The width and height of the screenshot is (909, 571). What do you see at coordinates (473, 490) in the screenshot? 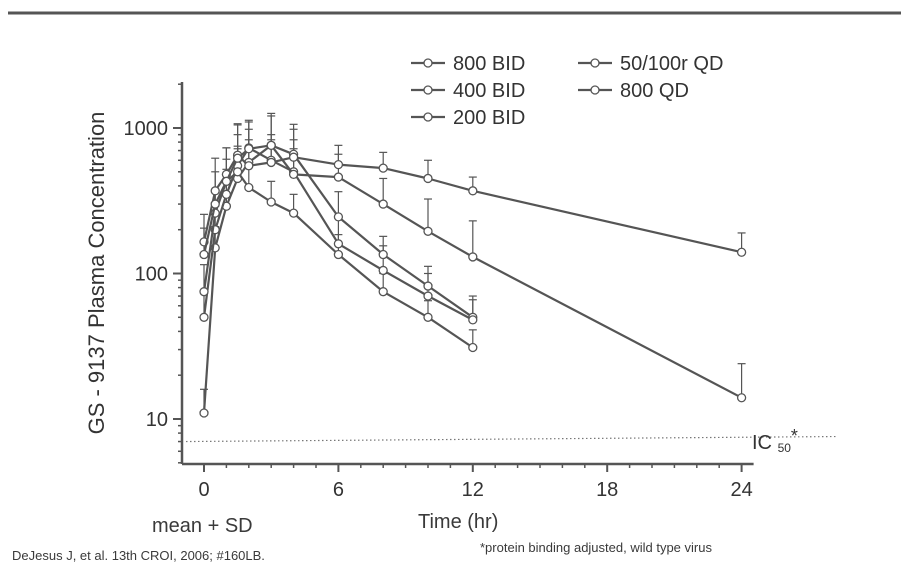
I see `x-tick-label: 12` at bounding box center [473, 490].